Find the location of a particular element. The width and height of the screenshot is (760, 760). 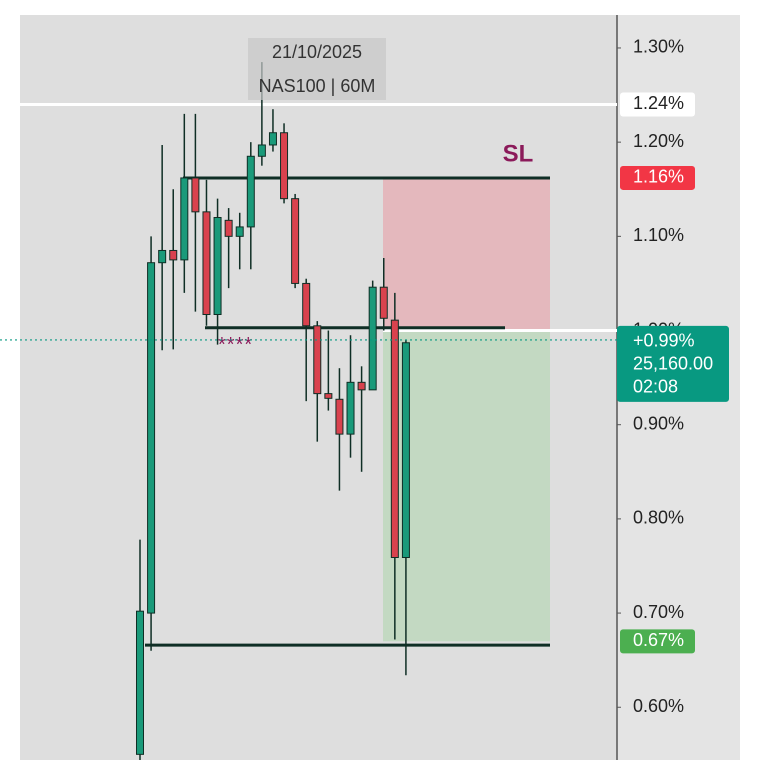

target-zone is located at coordinates (466, 486).